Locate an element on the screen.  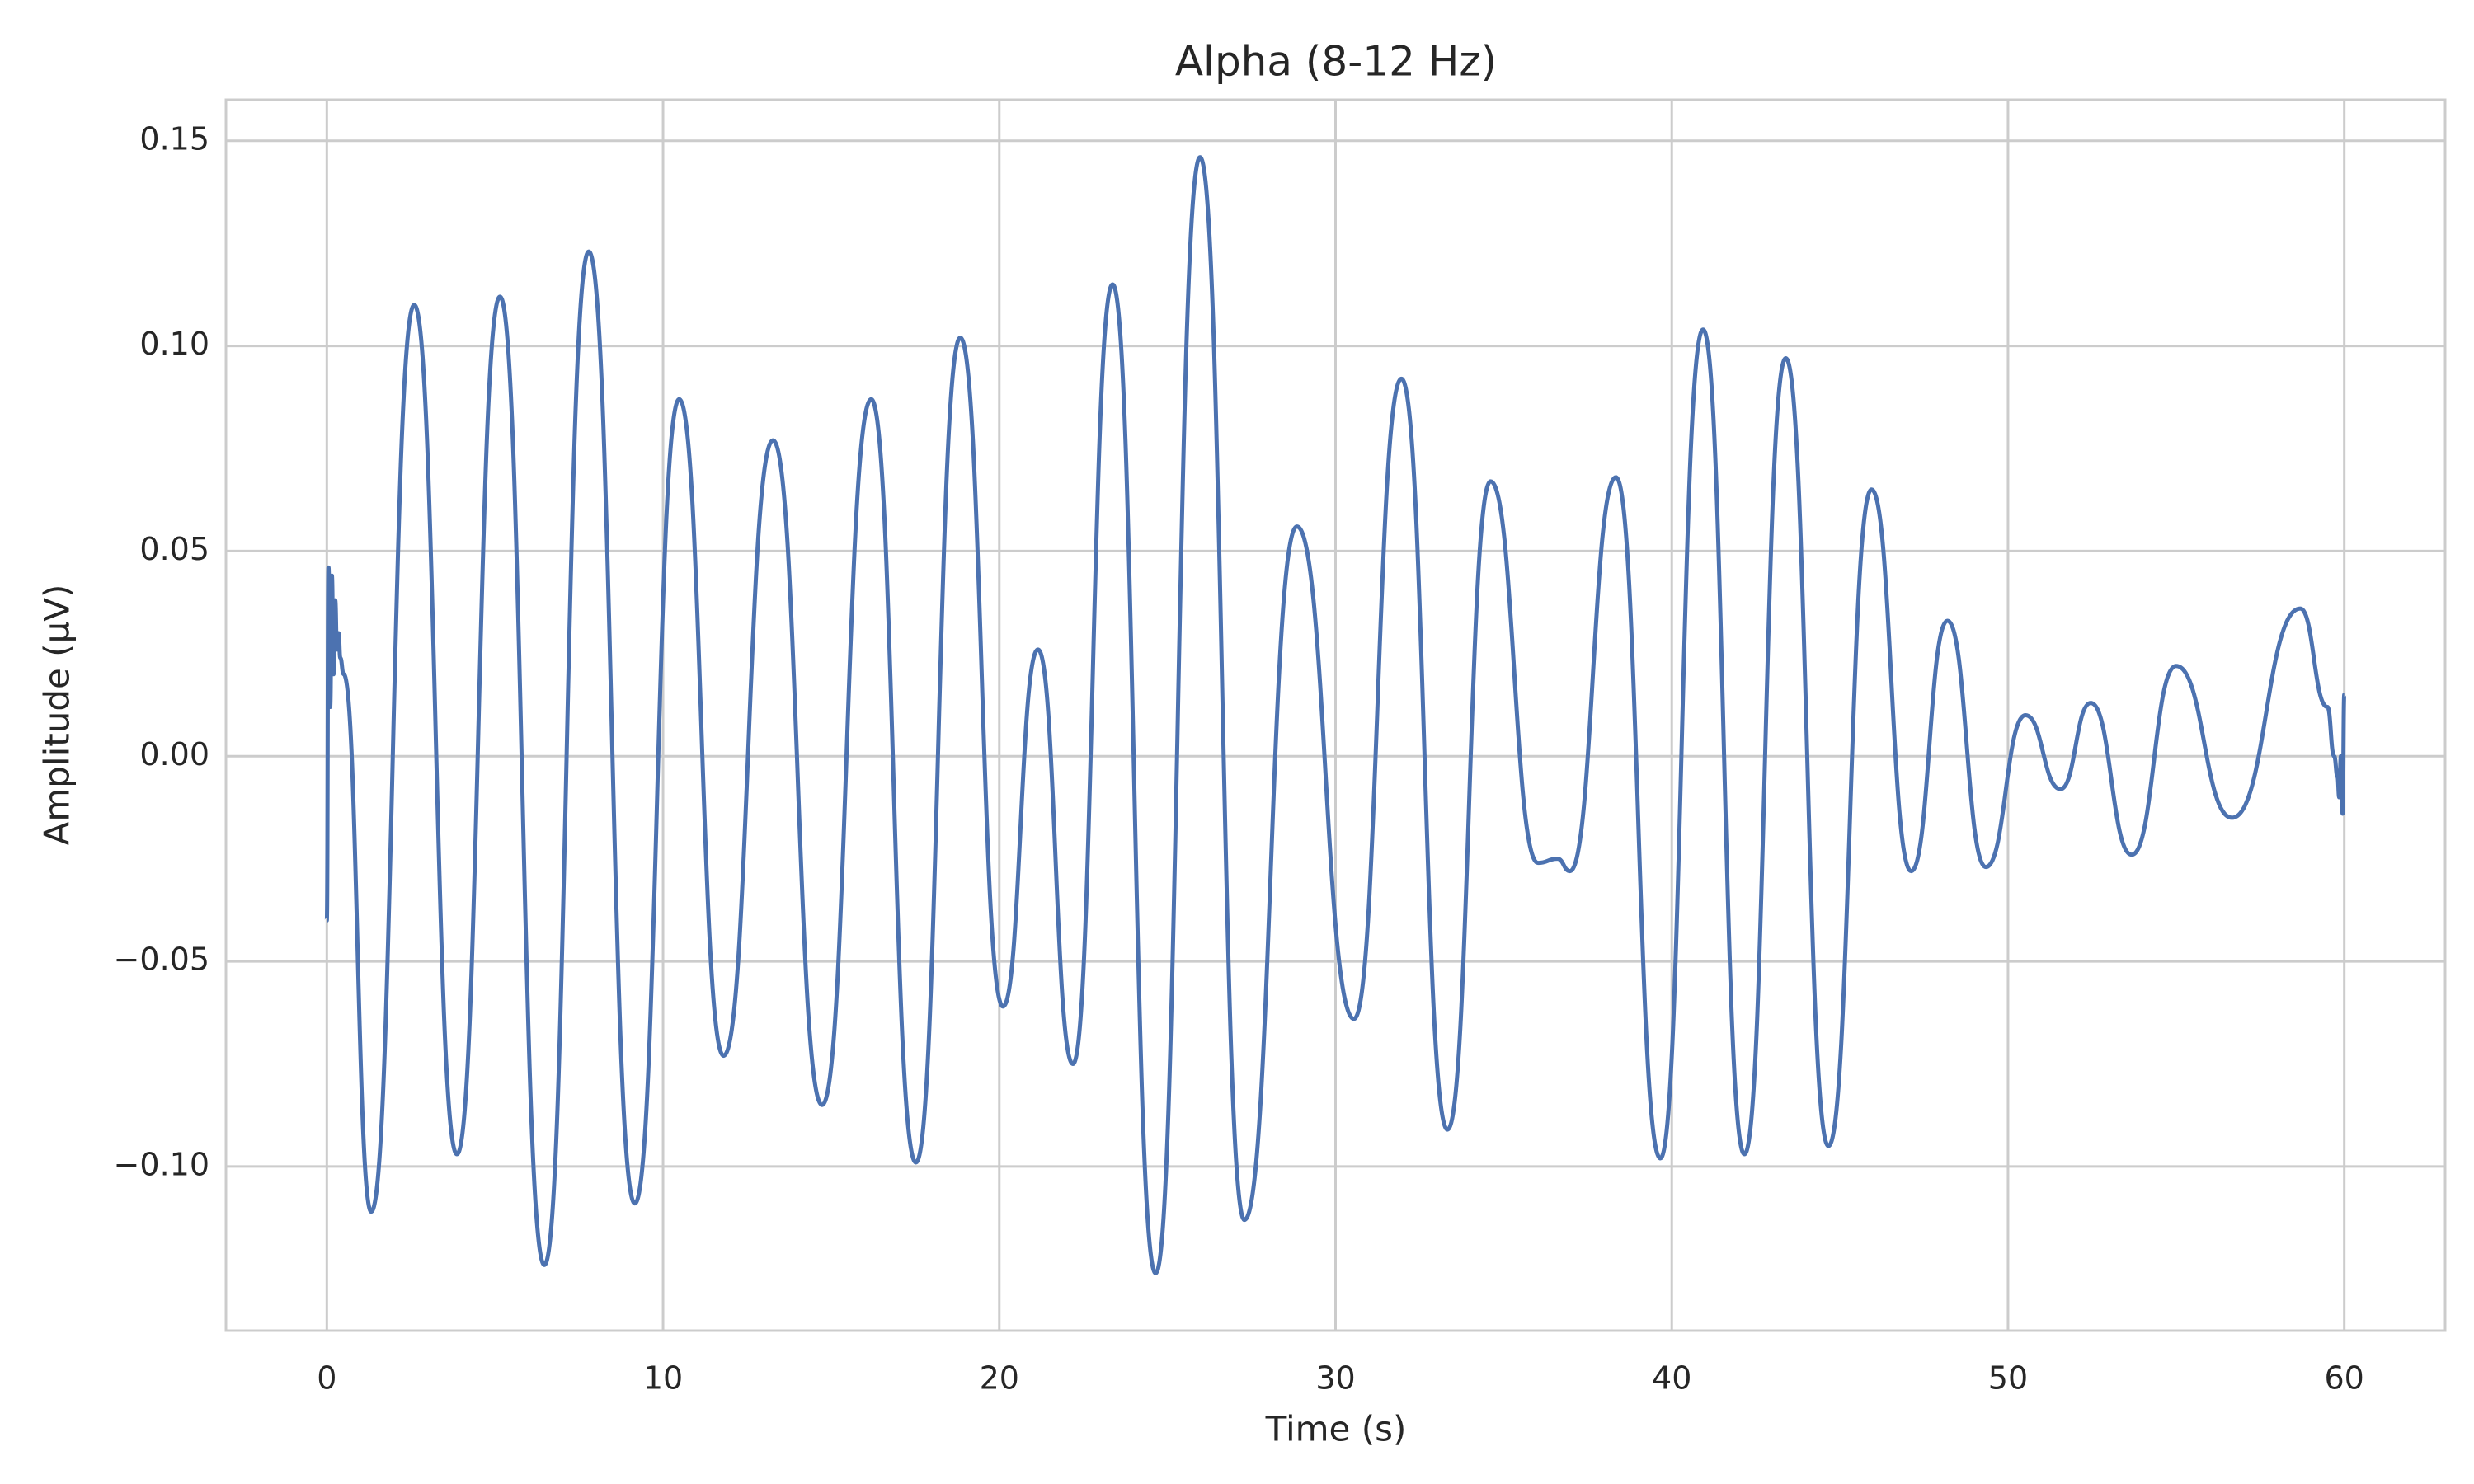
x-tick-label: 50 is located at coordinates (2008, 1378).